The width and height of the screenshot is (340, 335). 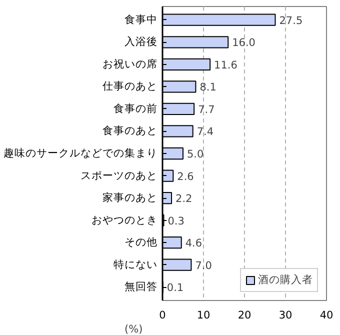 I want to click on data-label: 0.3, so click(x=176, y=221).